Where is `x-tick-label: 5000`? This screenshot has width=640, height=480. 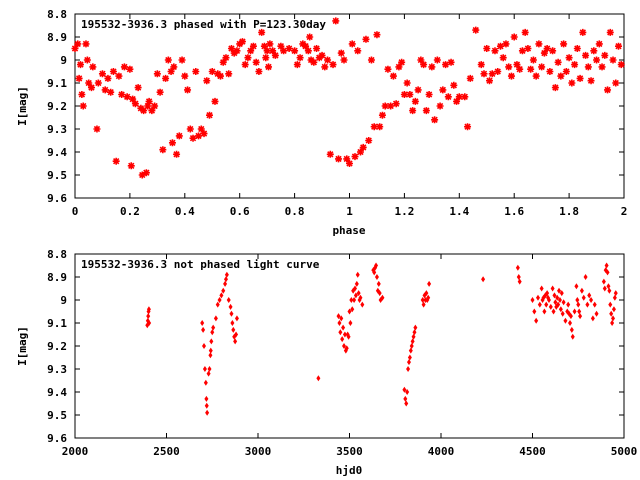
x-tick-label: 5000 is located at coordinates (624, 451).